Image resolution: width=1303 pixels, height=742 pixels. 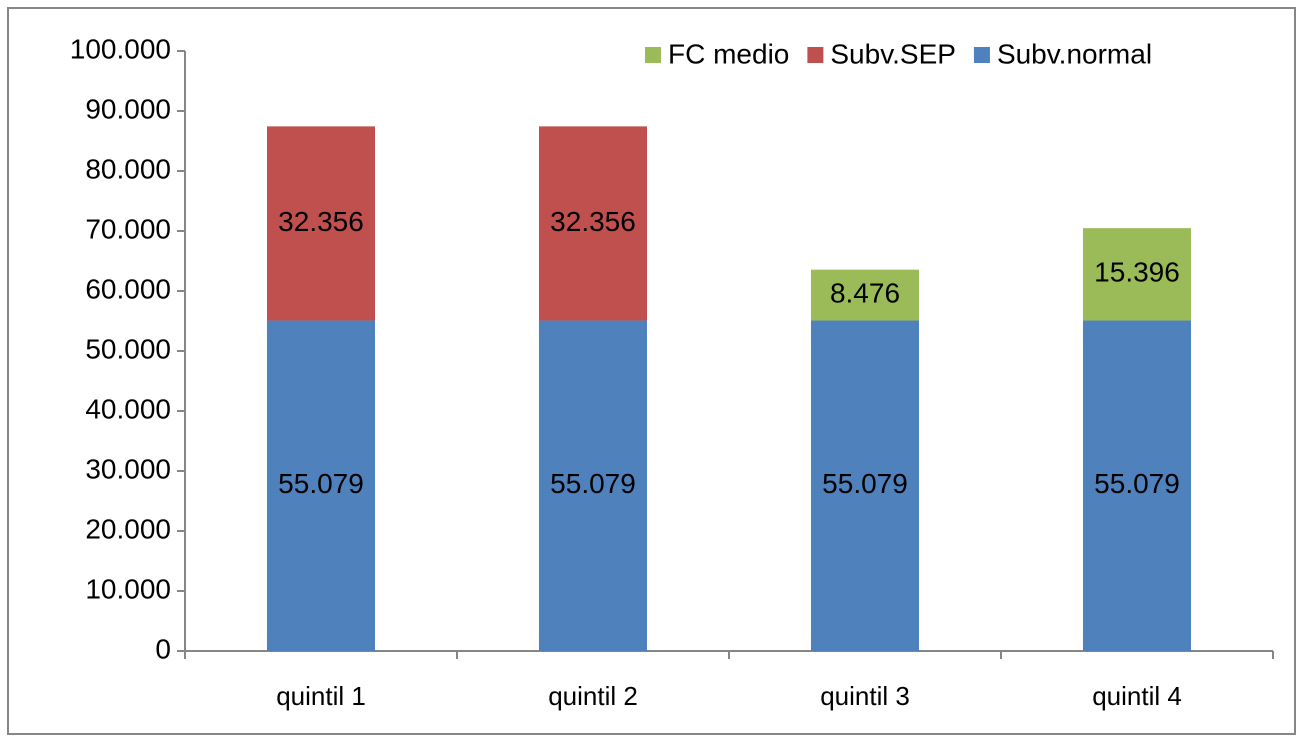 What do you see at coordinates (593, 696) in the screenshot?
I see `x-tick-label: quintil 2` at bounding box center [593, 696].